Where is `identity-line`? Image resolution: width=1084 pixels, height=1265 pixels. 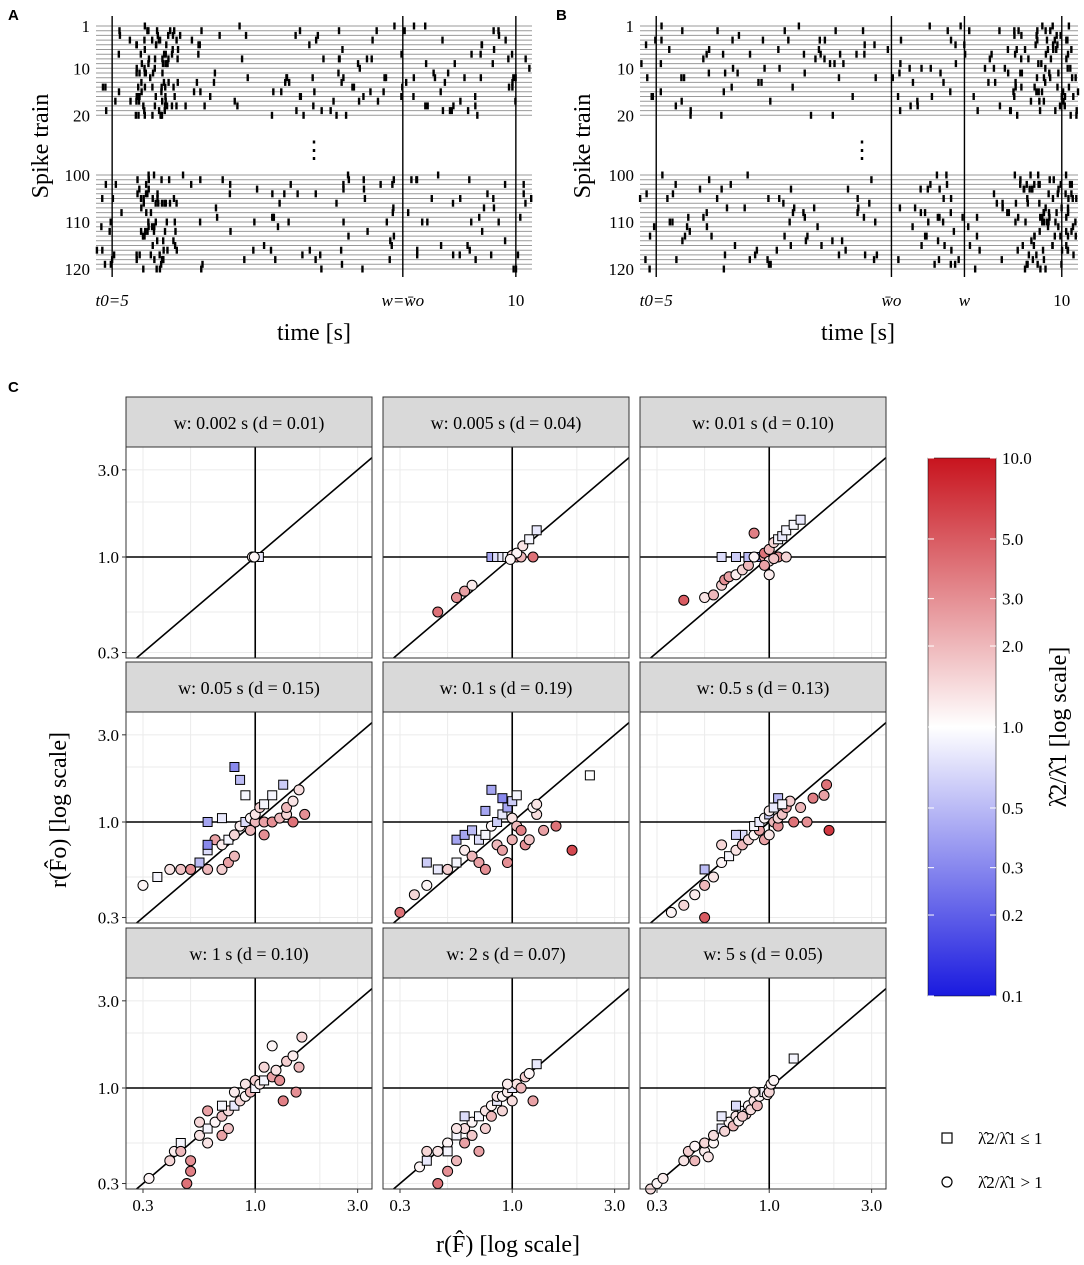 identity-line is located at coordinates (768, 822).